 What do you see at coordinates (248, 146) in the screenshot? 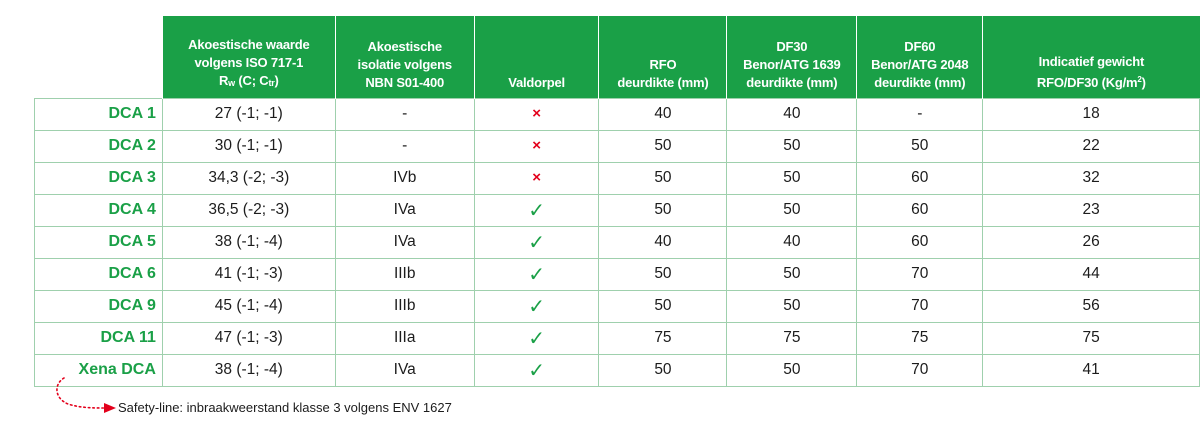
I see `acoustic-value-cell: 30 (-1; -1)` at bounding box center [248, 146].